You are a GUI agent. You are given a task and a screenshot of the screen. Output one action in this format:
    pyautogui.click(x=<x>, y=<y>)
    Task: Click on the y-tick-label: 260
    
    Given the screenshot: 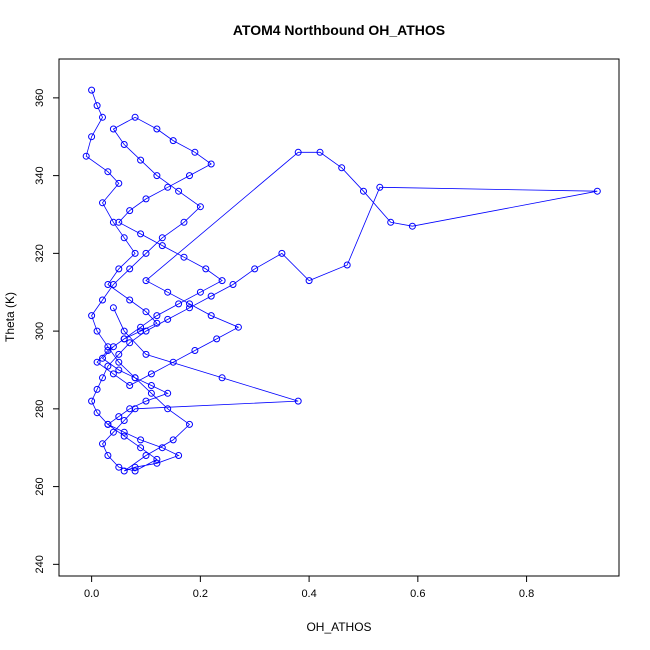 What is the action you would take?
    pyautogui.click(x=40, y=486)
    